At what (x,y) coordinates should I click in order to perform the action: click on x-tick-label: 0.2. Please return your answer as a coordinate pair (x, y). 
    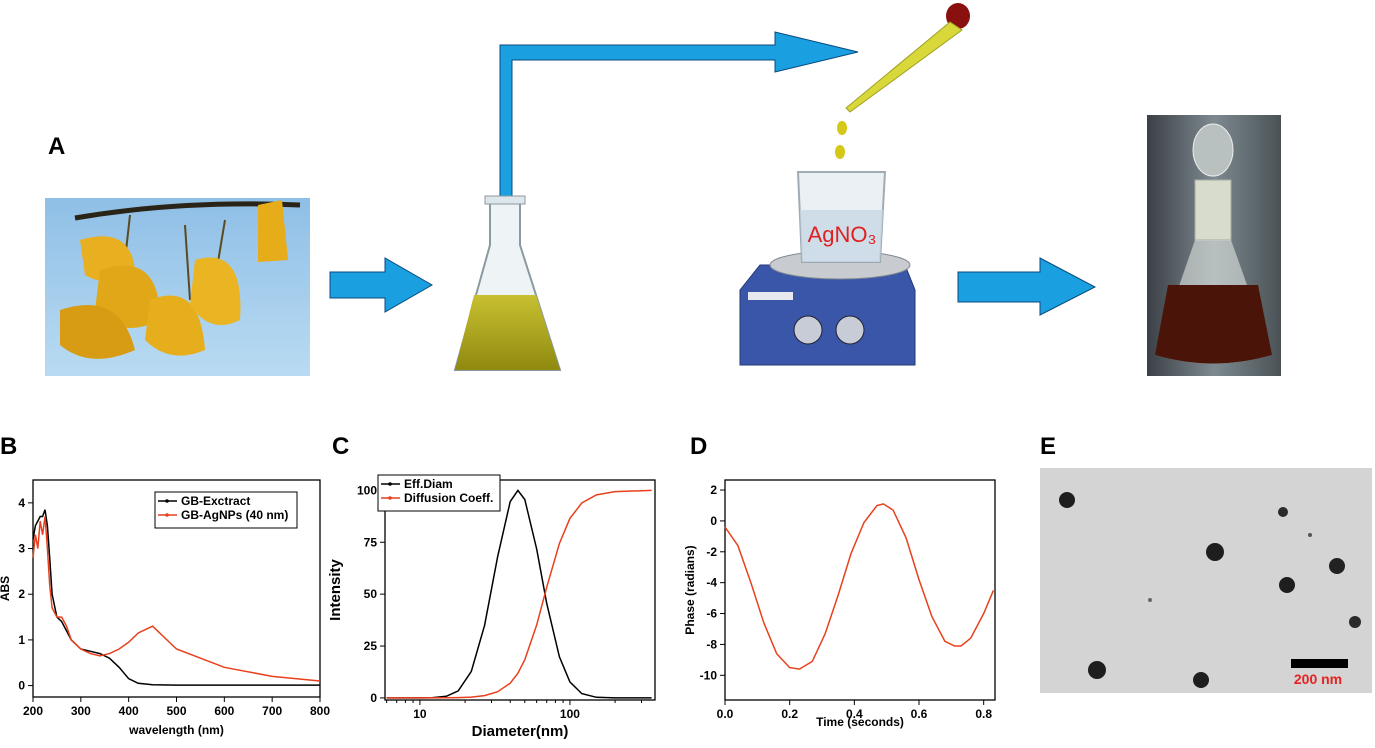
    Looking at the image, I should click on (789, 714).